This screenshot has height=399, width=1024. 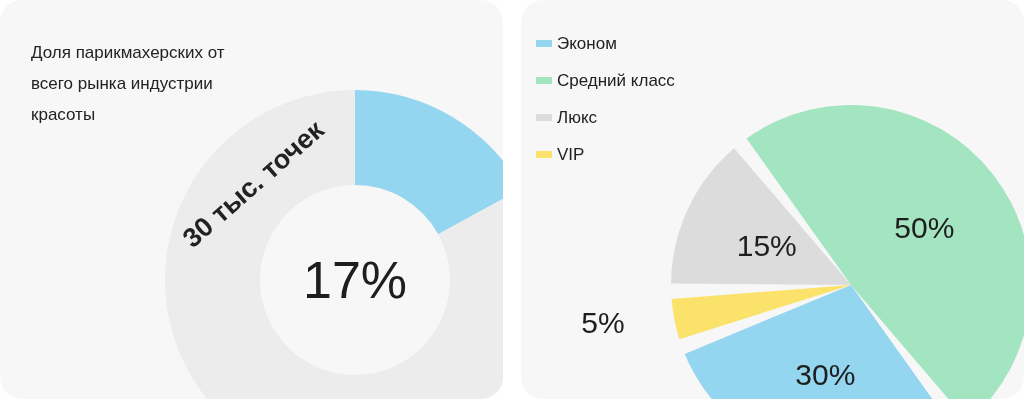 I want to click on chart-title: Доля парикмахерских от всего рынка индустрии красоты, so click(x=128, y=83).